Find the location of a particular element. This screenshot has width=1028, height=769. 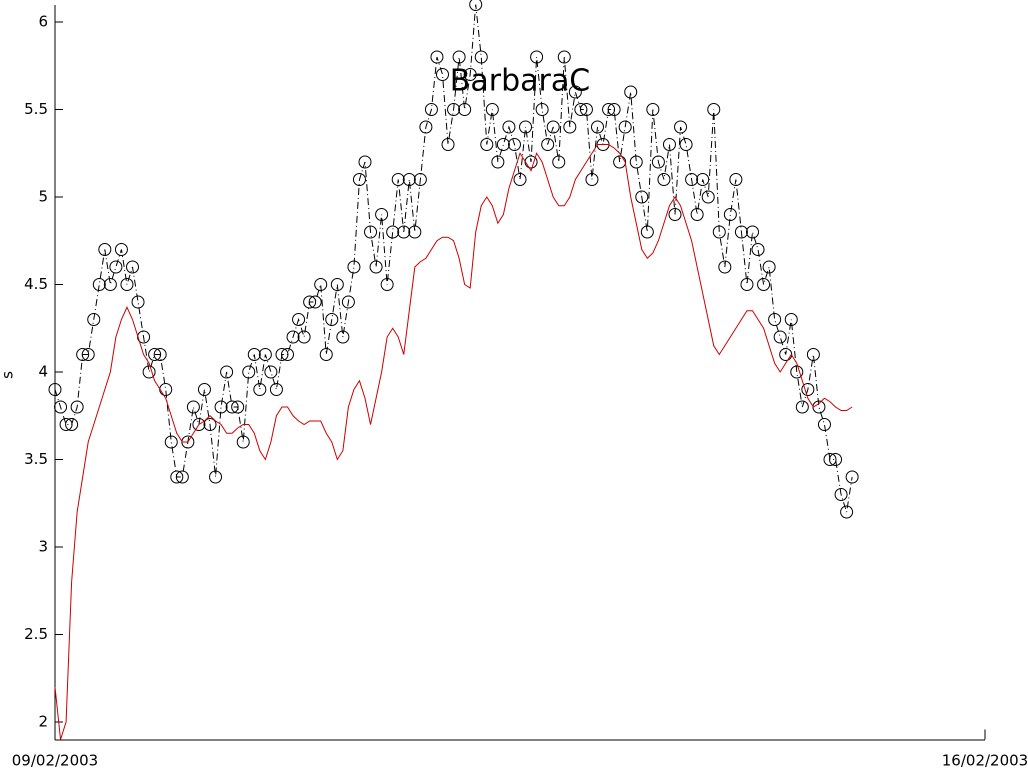

chart-title: BarbaraC is located at coordinates (520, 81).